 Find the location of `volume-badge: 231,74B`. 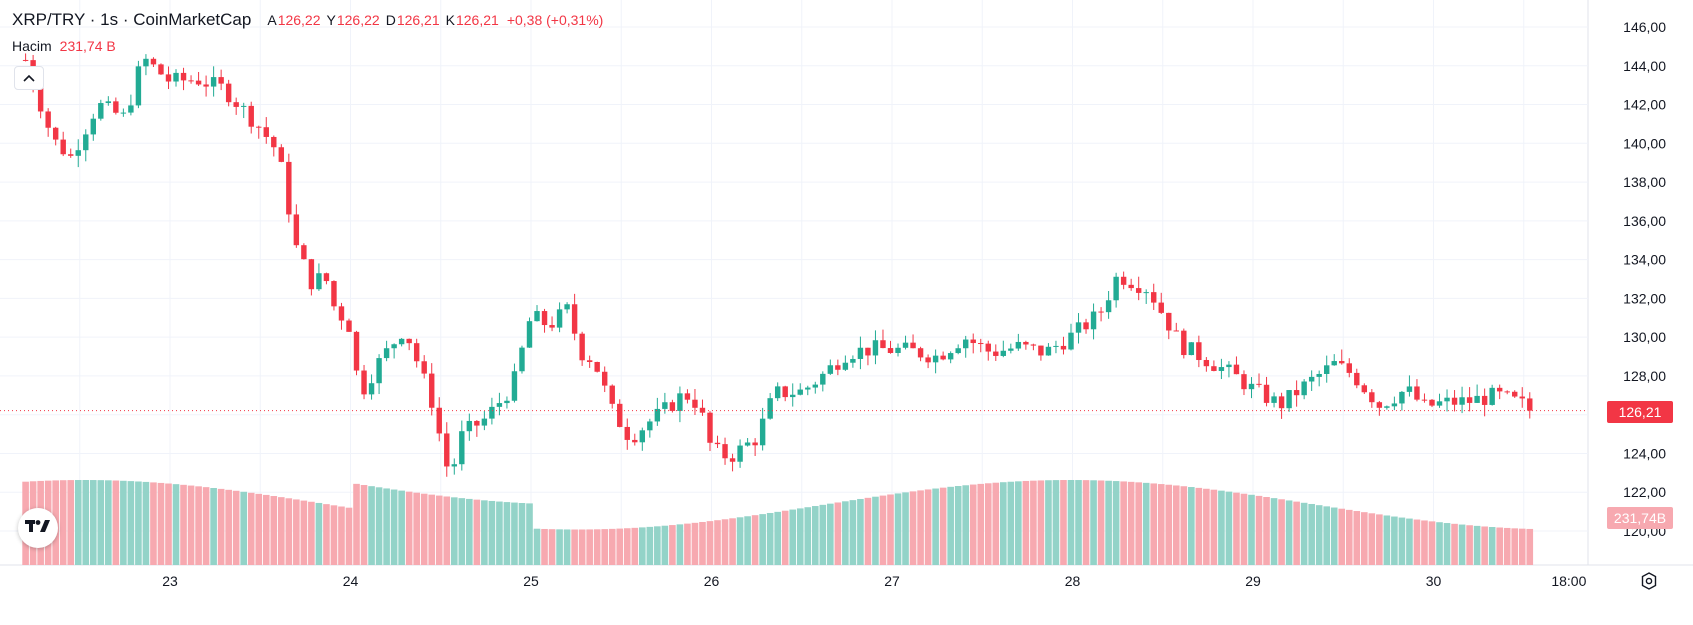

volume-badge: 231,74B is located at coordinates (1640, 518).